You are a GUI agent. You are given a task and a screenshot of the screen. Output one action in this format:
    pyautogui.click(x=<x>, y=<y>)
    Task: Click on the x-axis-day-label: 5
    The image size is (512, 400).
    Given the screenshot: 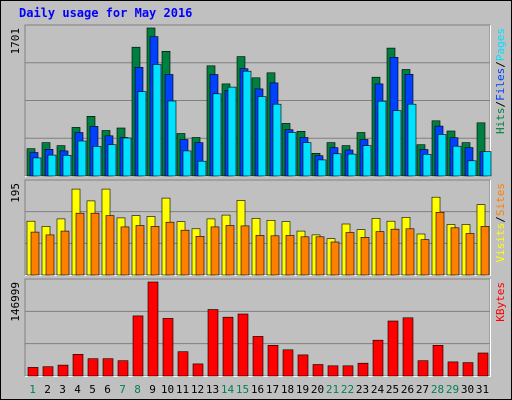 What is the action you would take?
    pyautogui.click(x=92, y=389)
    